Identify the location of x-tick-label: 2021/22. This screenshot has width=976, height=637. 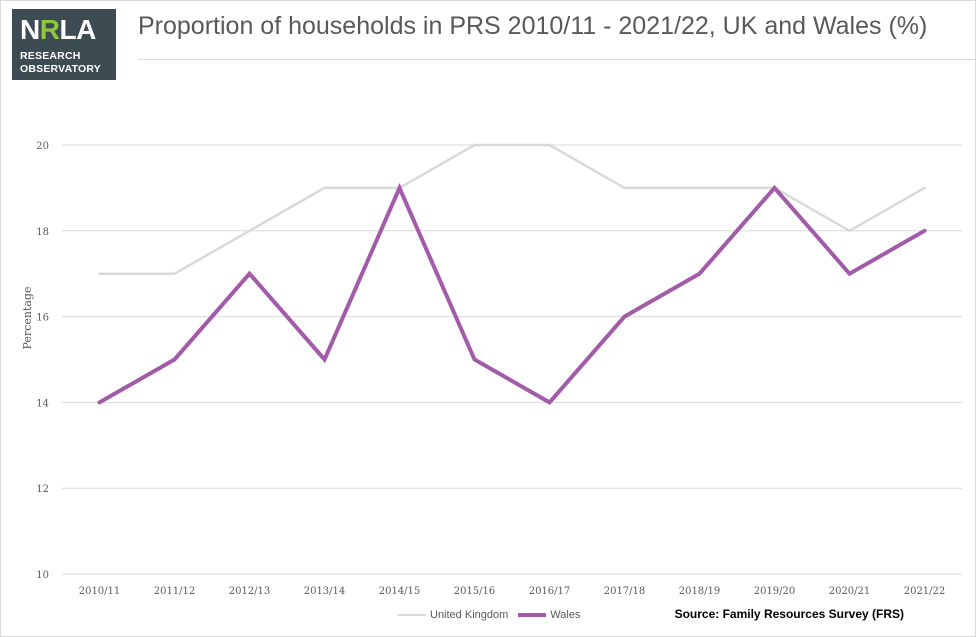
(925, 591).